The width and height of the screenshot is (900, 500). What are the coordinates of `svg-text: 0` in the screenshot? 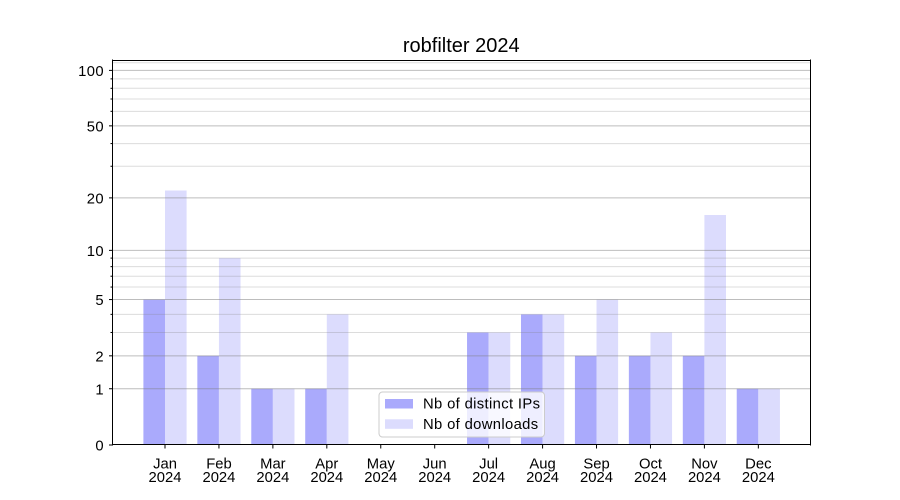 It's located at (99, 447).